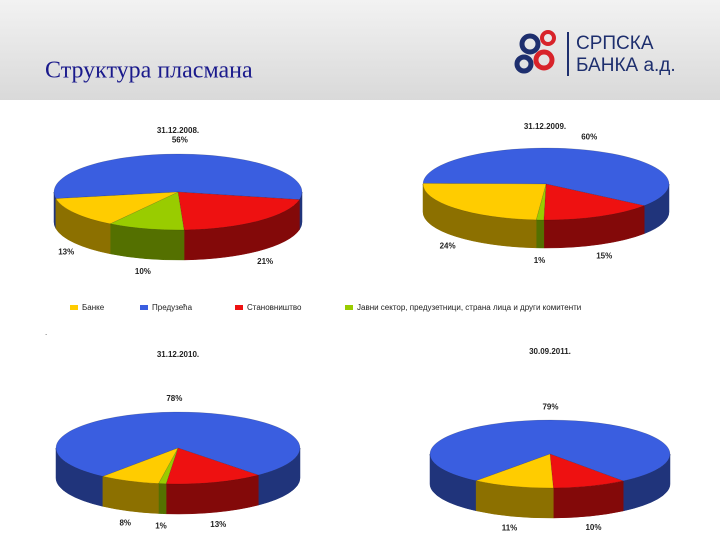 The width and height of the screenshot is (720, 545). Describe the element at coordinates (550, 351) in the screenshot. I see `chart-title: 30.09.2011.` at that location.